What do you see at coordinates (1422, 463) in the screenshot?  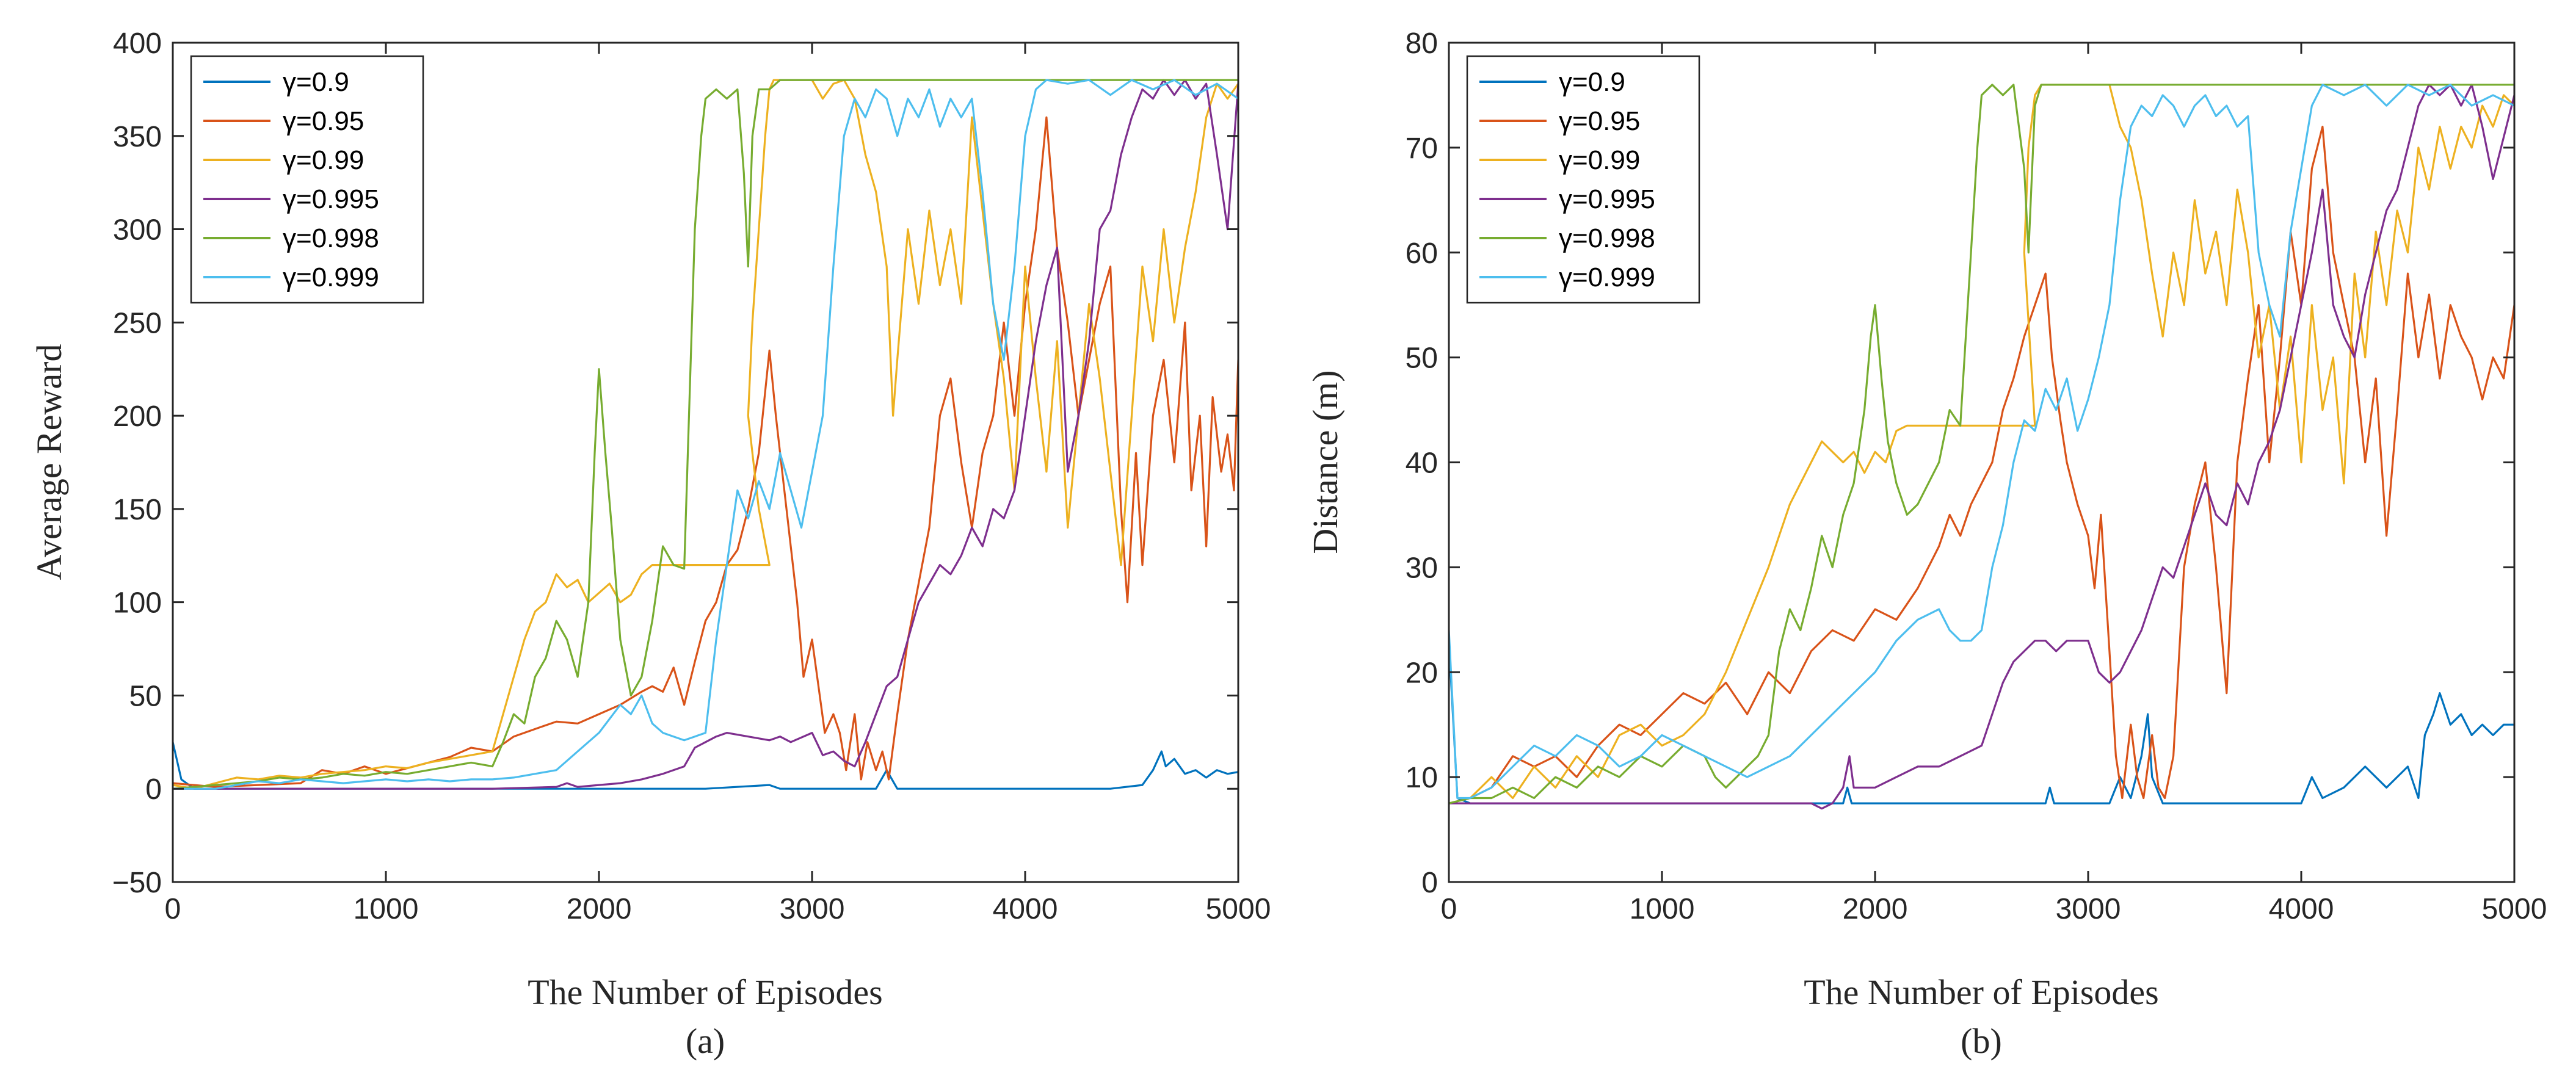 I see `y-tick-label-b-4: 40` at bounding box center [1422, 463].